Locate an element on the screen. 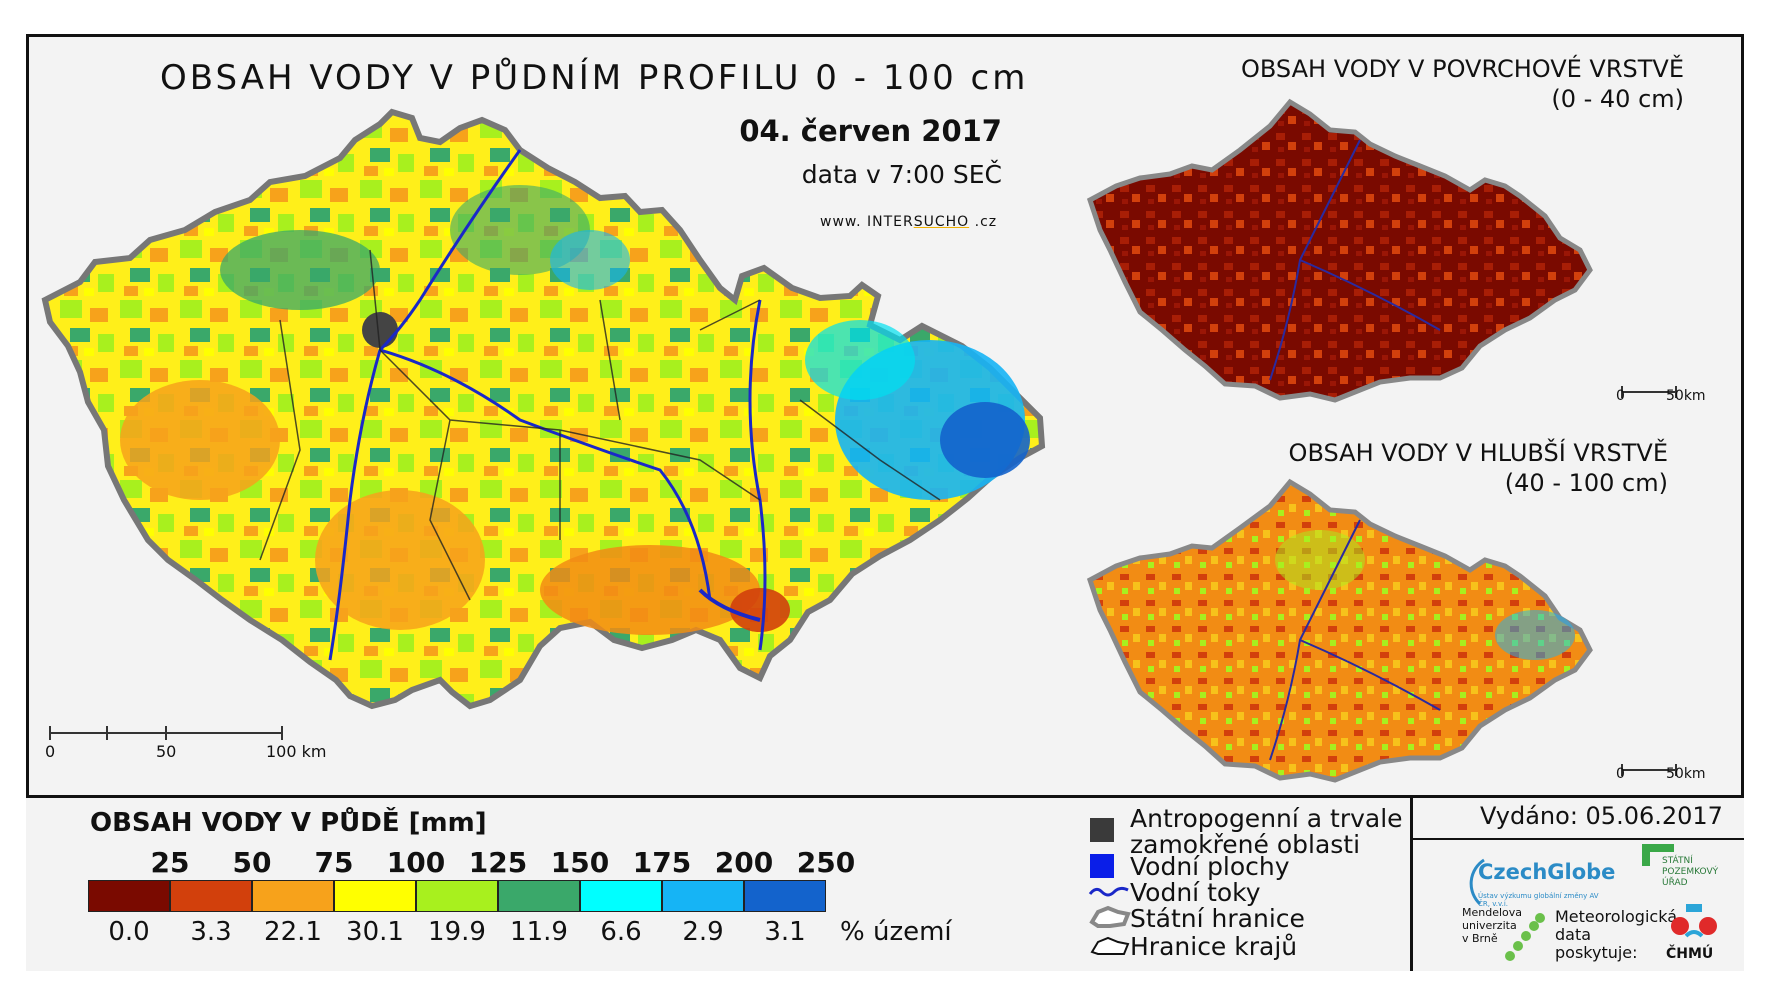 This screenshot has height=1003, width=1772. legend-percent-4: 19.9 is located at coordinates (457, 932).